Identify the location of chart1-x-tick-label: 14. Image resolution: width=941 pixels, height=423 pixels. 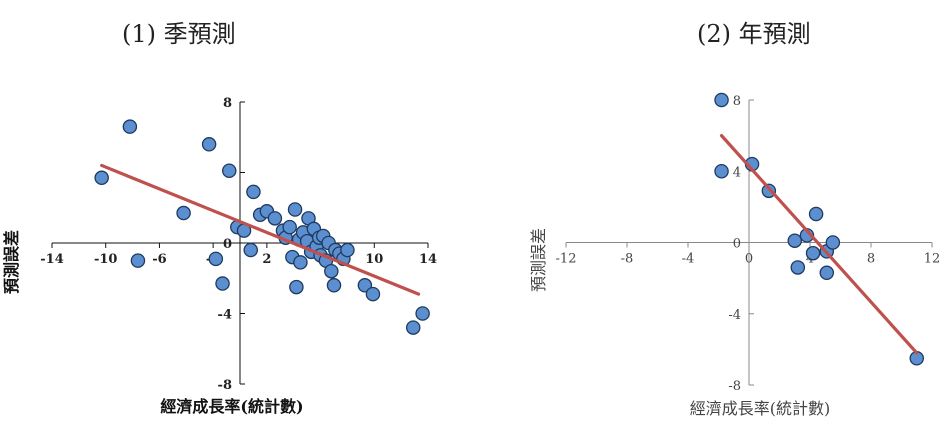
(428, 259).